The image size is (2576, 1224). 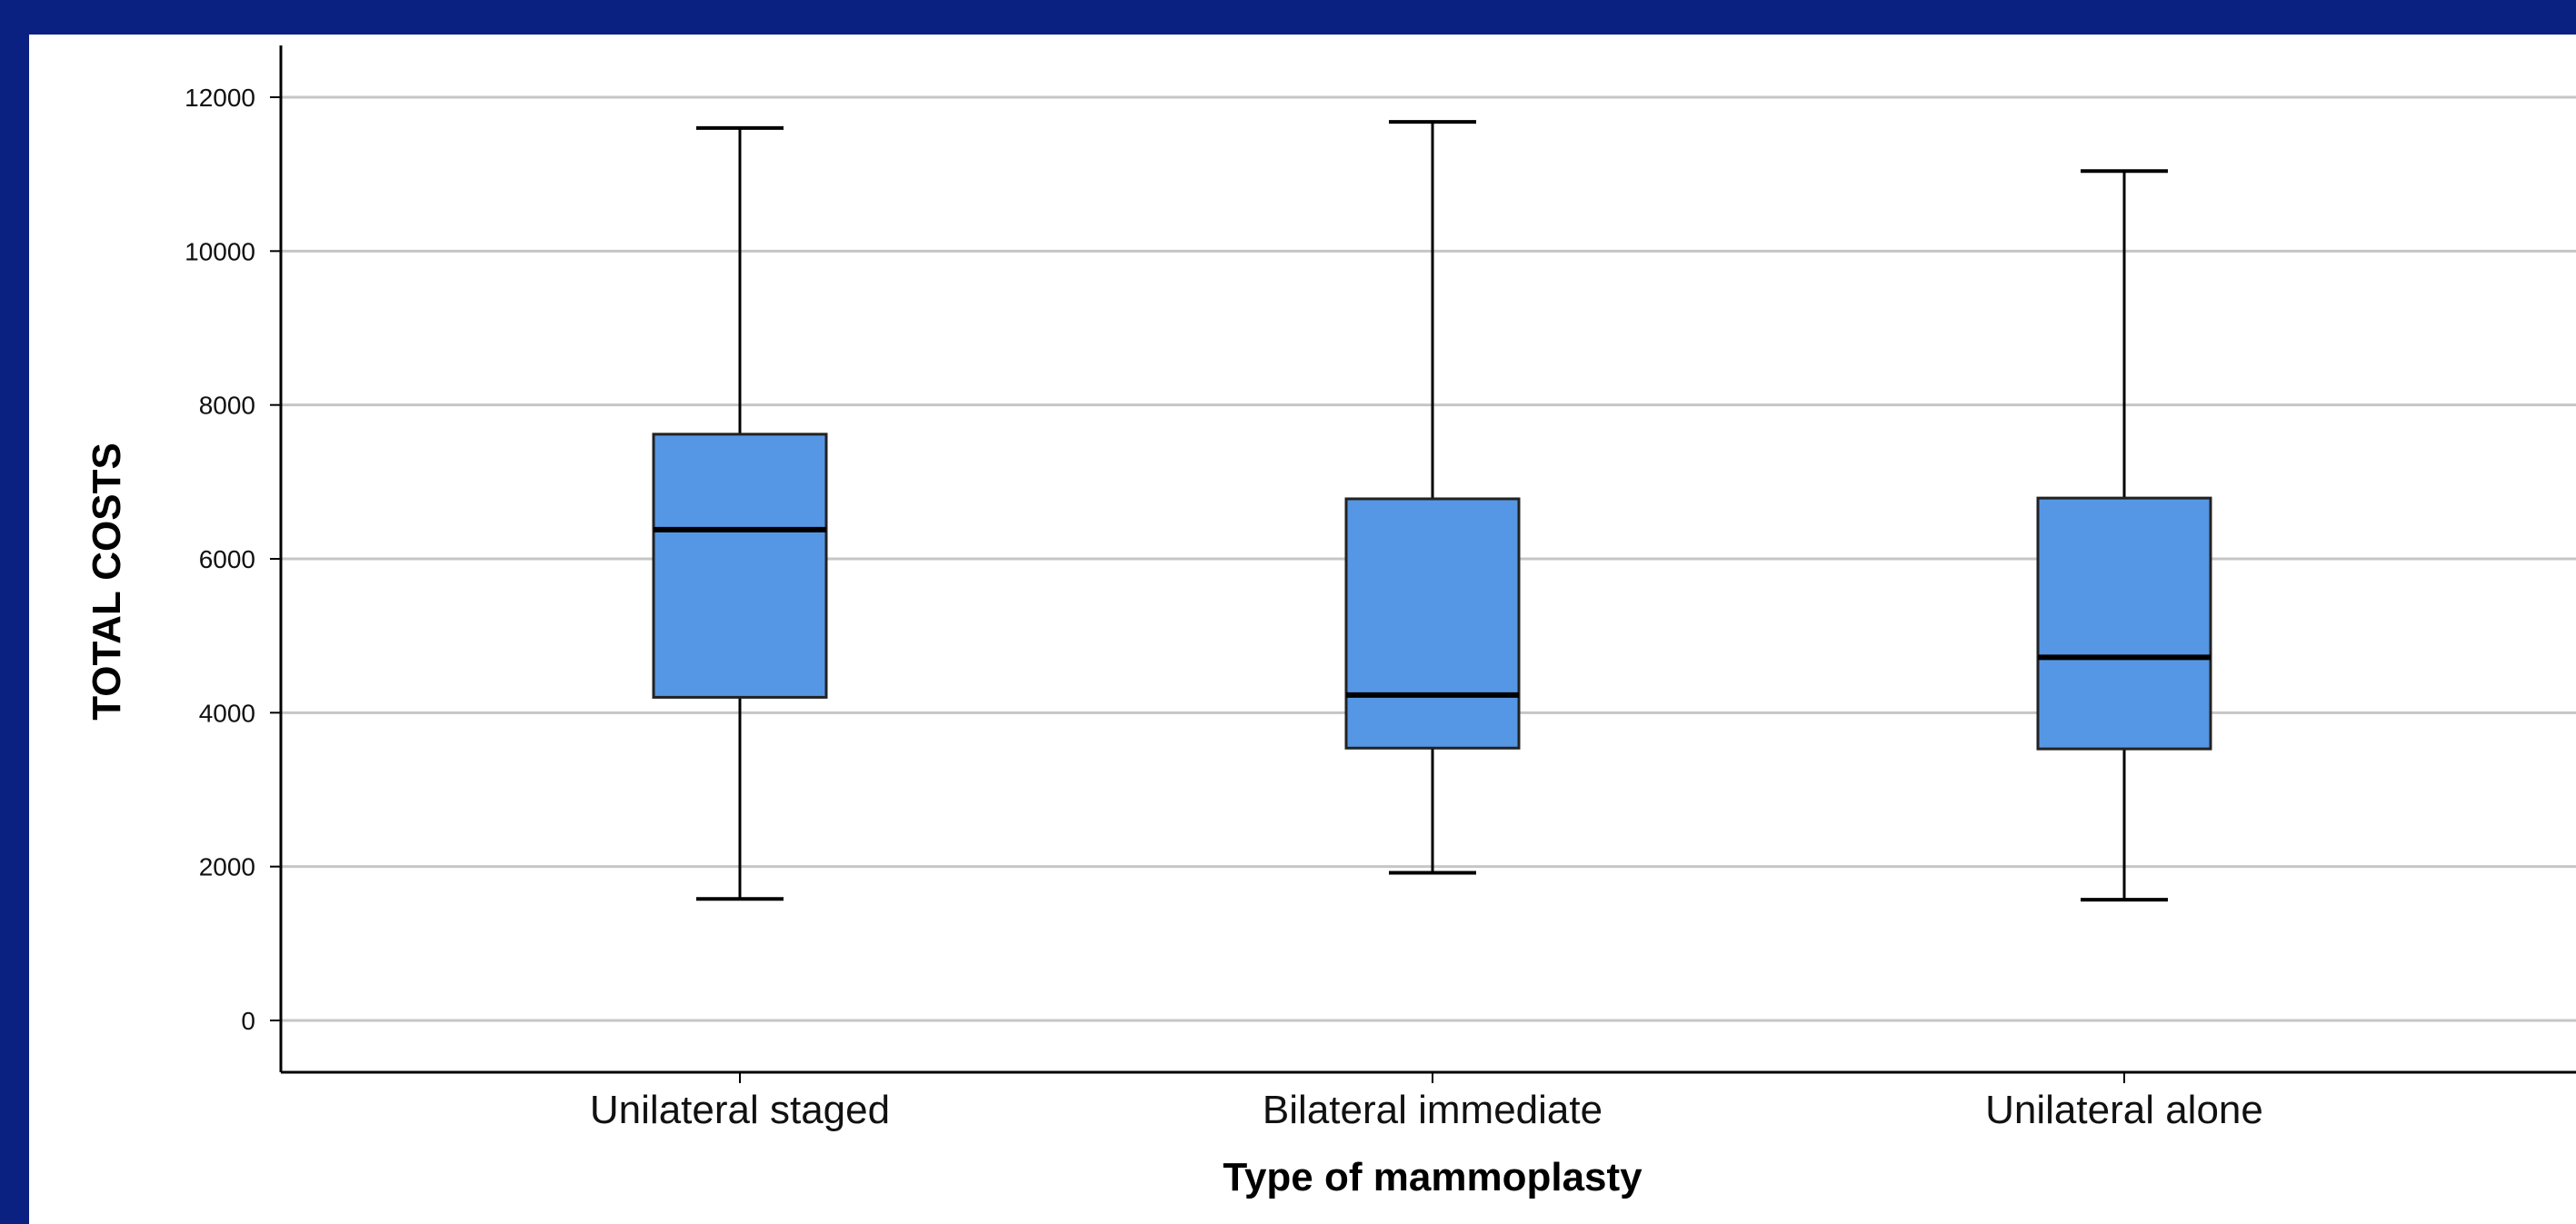 I want to click on y-tick-label: 8000, so click(x=227, y=406).